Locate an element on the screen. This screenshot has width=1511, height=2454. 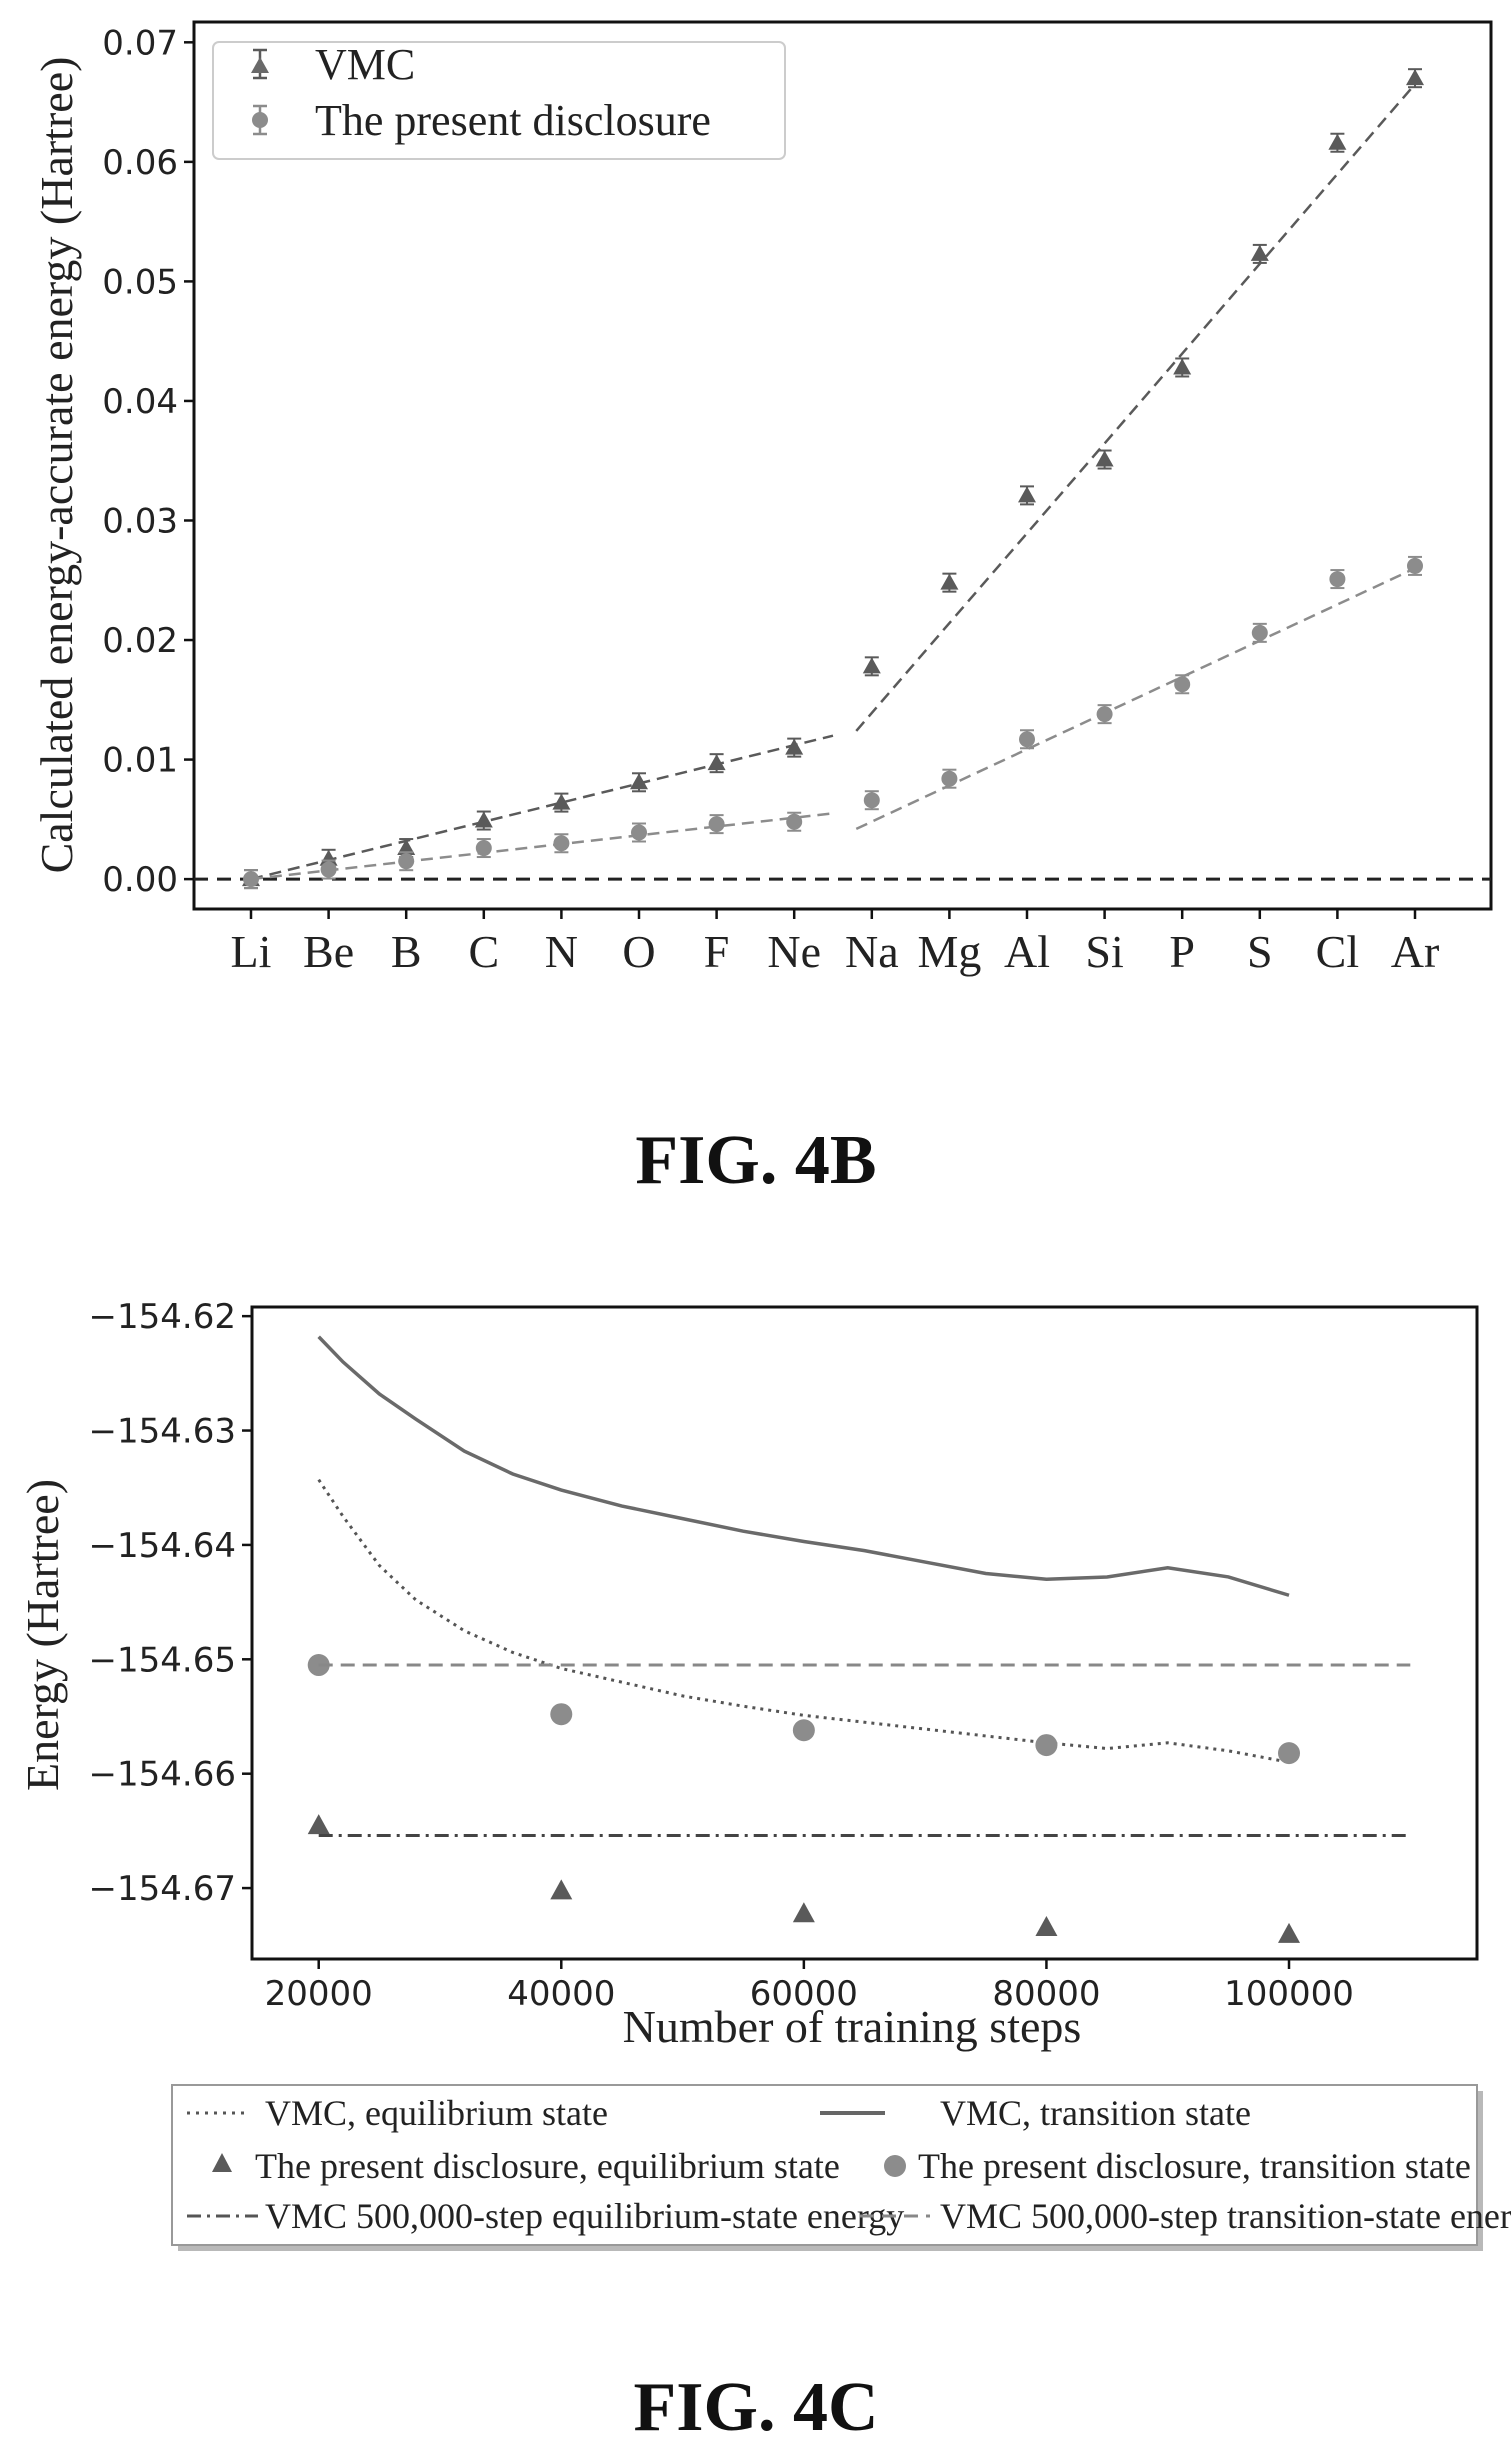
chart-4c-y-tick-label: −154.62 is located at coordinates (162, 1317).